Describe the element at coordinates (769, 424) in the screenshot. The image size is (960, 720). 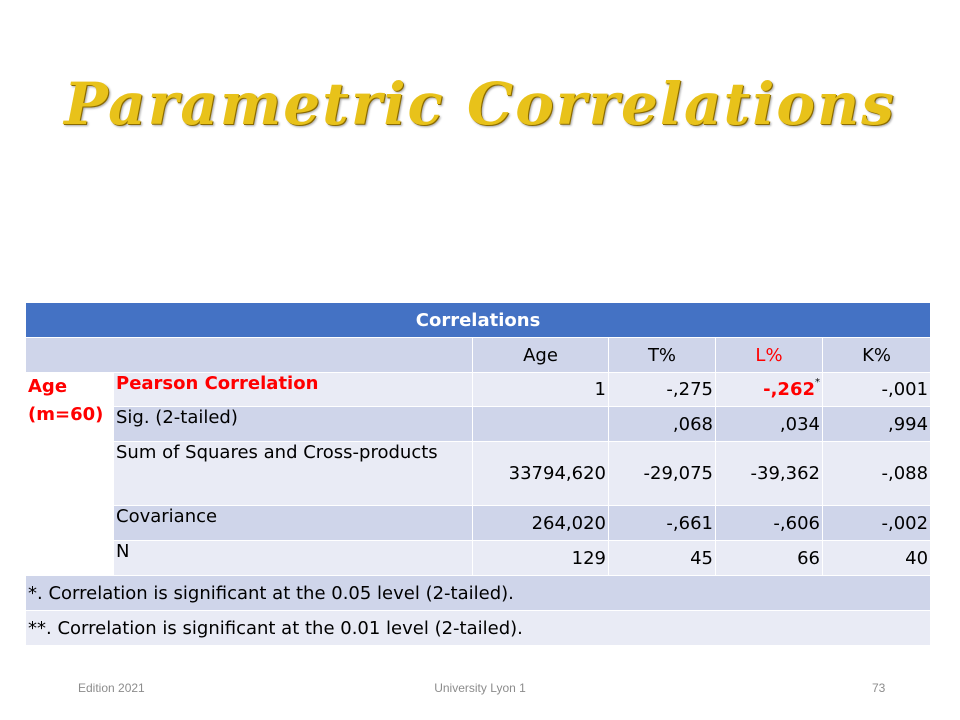
I see `cell-value: ,034` at that location.